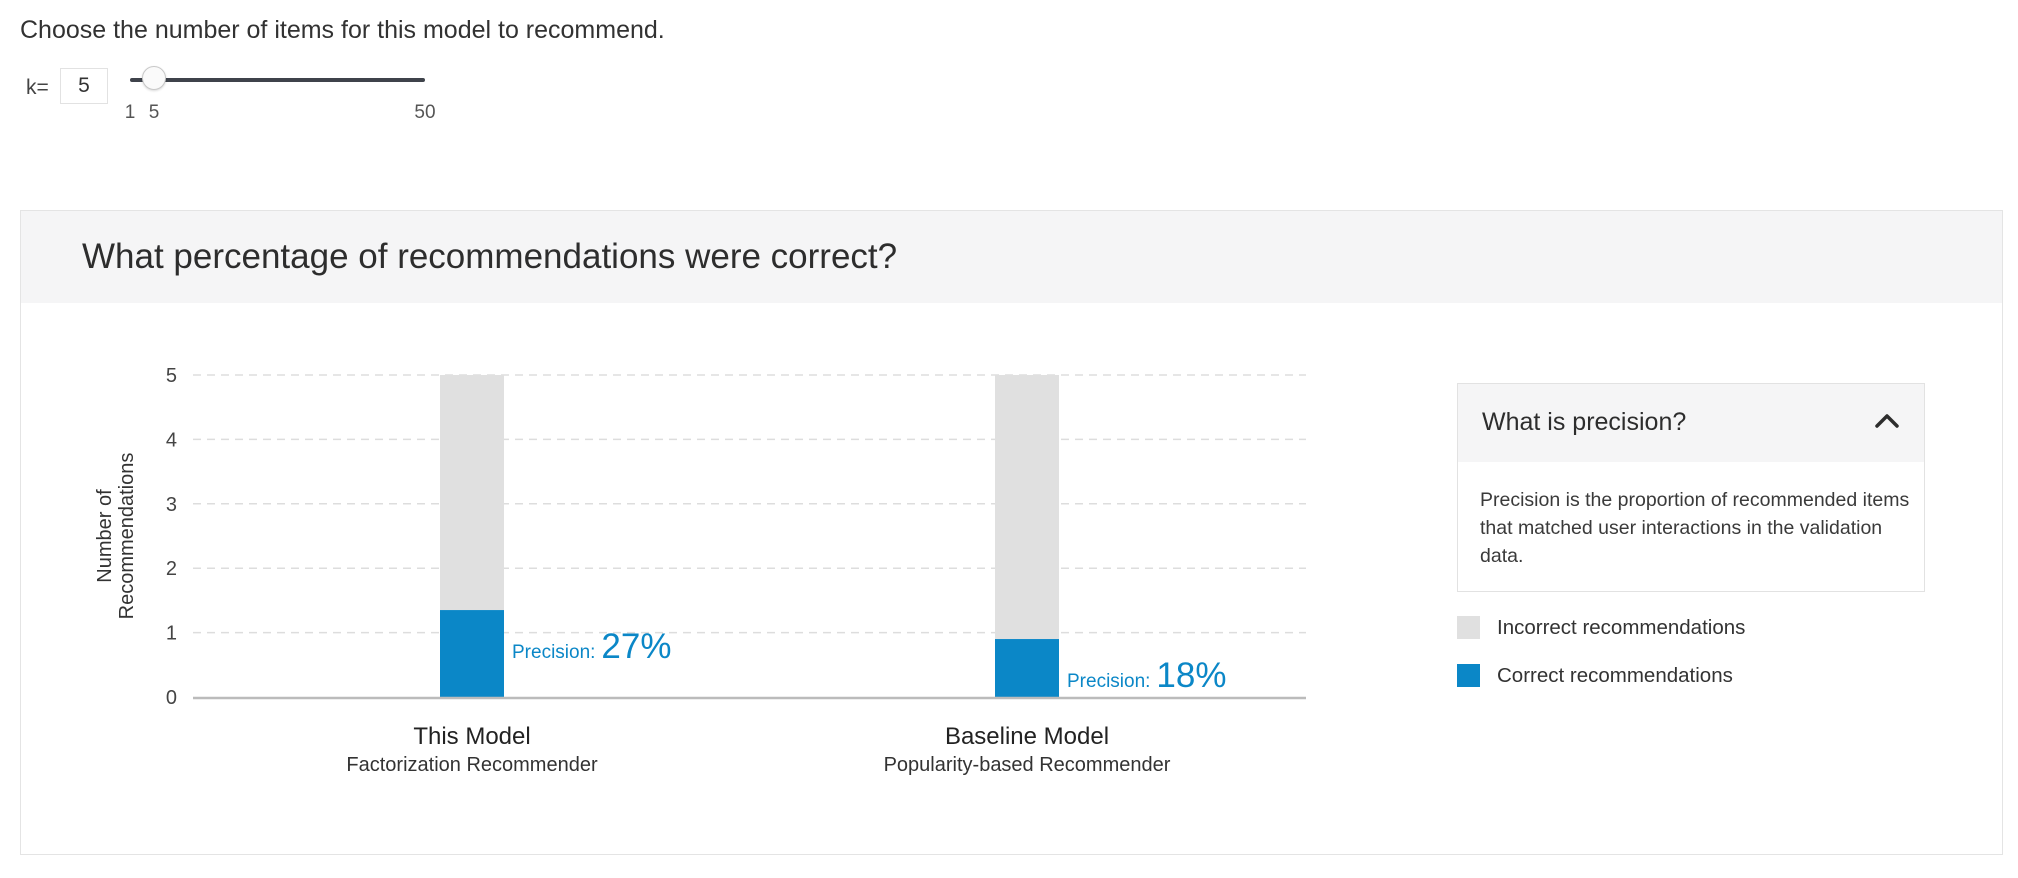 This screenshot has height=878, width=2018. I want to click on x-category-subtitle: Popularity-based Recommender, so click(1027, 765).